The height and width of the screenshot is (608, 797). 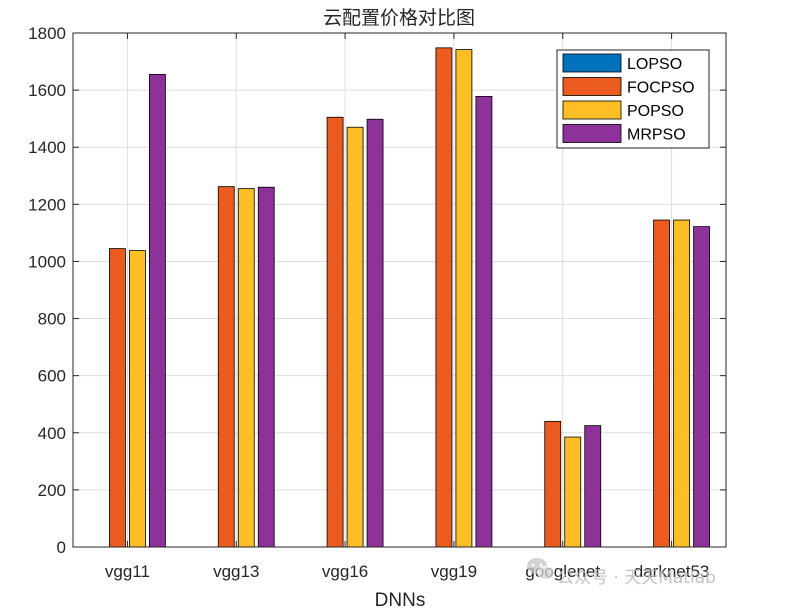 I want to click on x-tick-label: vgg11, so click(x=127, y=571).